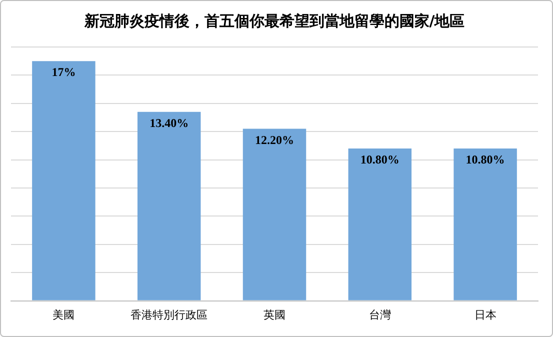 The image size is (553, 337). What do you see at coordinates (169, 123) in the screenshot?
I see `data-label: 13.40%` at bounding box center [169, 123].